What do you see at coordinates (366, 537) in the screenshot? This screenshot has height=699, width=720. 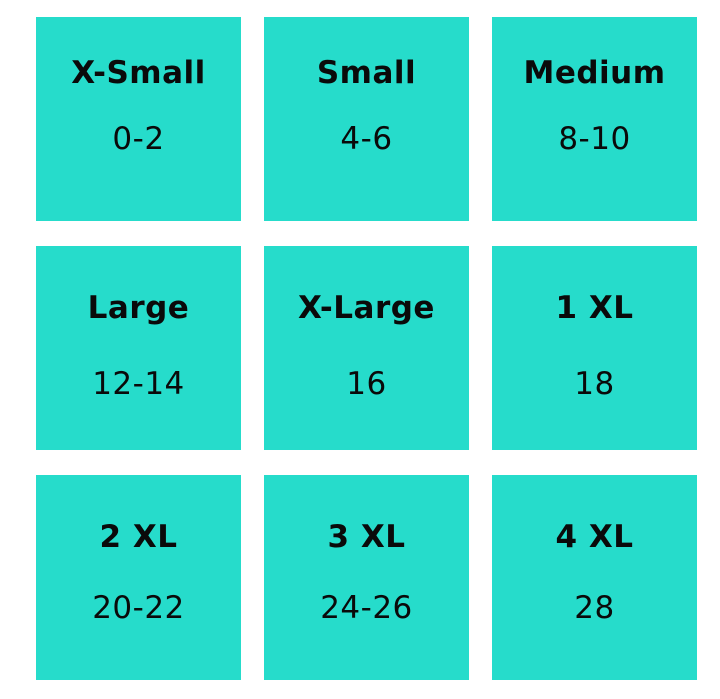 I see `size-label: 3 XL` at bounding box center [366, 537].